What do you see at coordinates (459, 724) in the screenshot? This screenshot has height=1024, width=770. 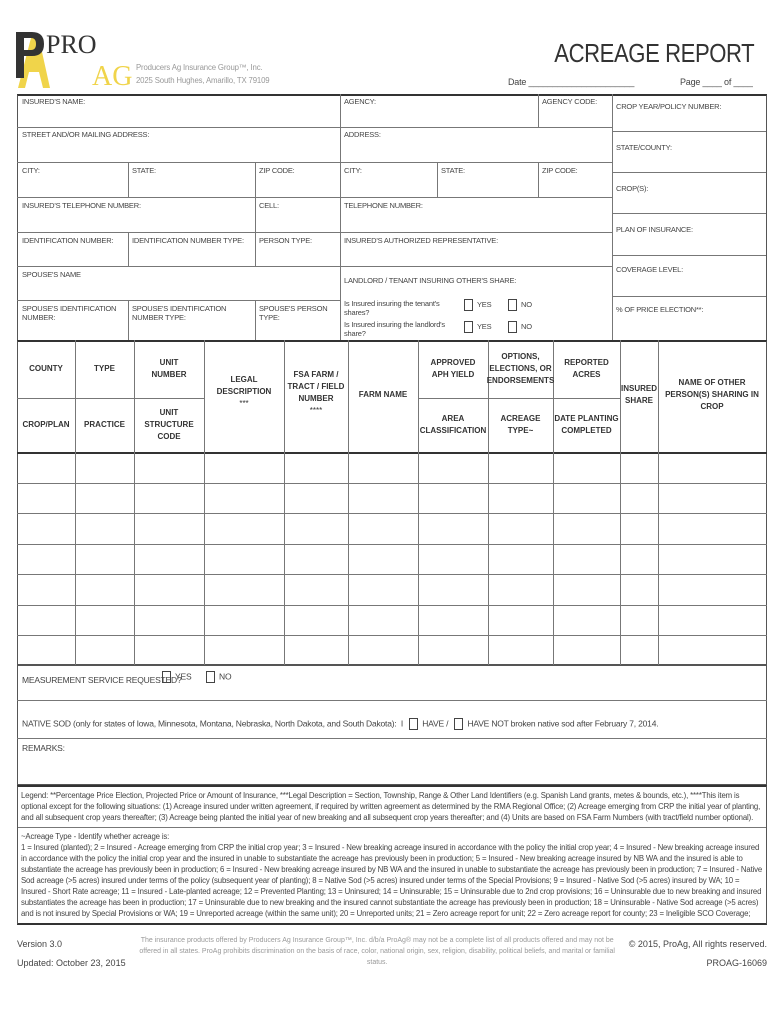 I see `have-not-checkbox` at bounding box center [459, 724].